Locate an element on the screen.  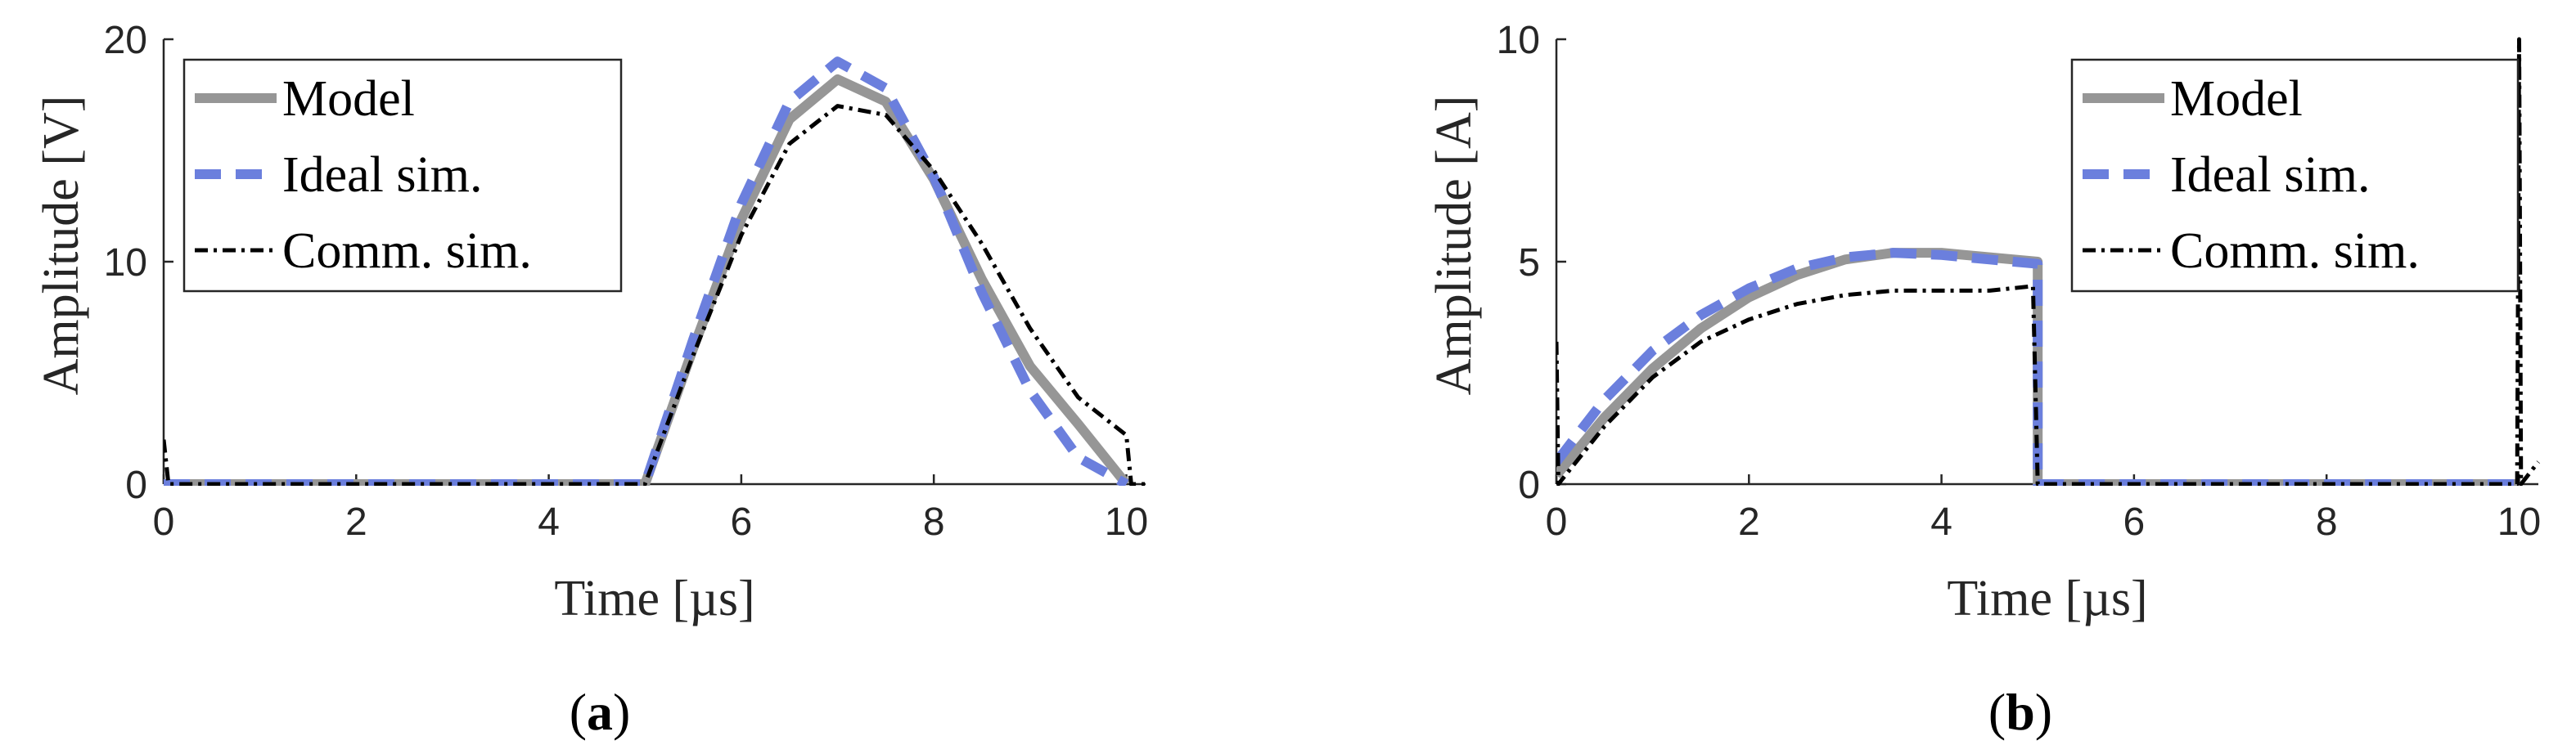
x-axis-title-b: Time [µs] is located at coordinates (2047, 598).